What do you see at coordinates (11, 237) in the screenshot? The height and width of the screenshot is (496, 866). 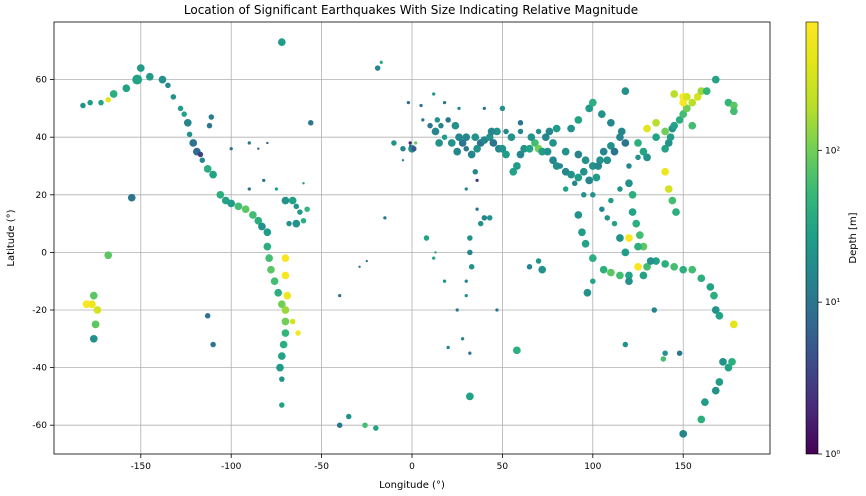 I see `y-axis-label: Latitude (°)` at bounding box center [11, 237].